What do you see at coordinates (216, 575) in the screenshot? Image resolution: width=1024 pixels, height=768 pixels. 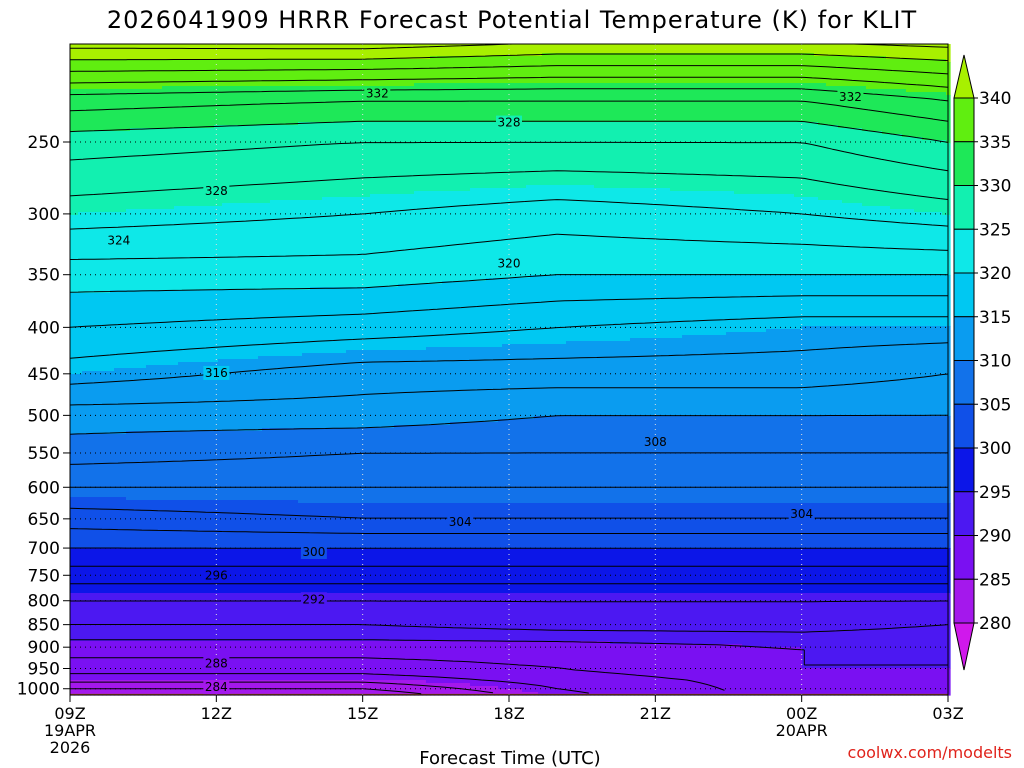 I see `contour-label-bg` at bounding box center [216, 575].